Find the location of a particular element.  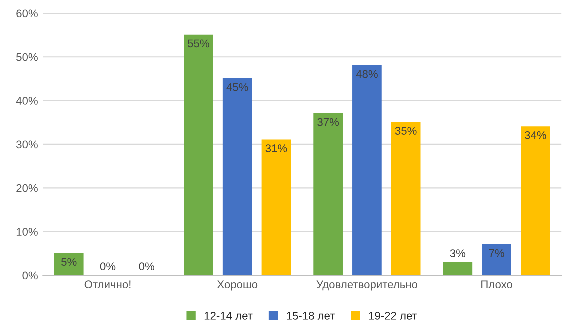

x-tick-label: Отлично! is located at coordinates (107, 284).